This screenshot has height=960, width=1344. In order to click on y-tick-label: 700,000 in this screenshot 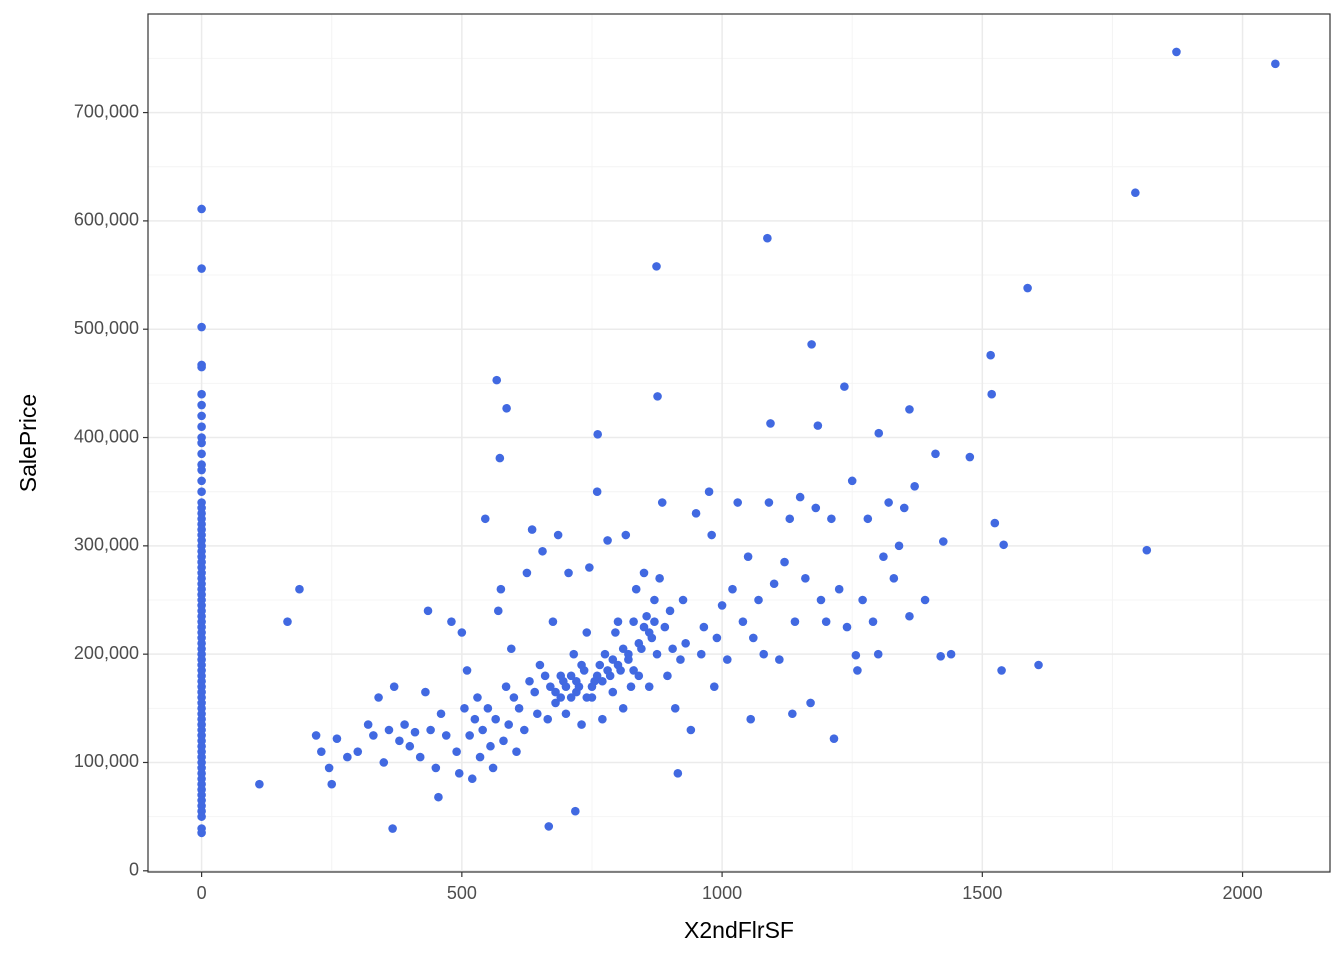, I will do `click(106, 111)`.